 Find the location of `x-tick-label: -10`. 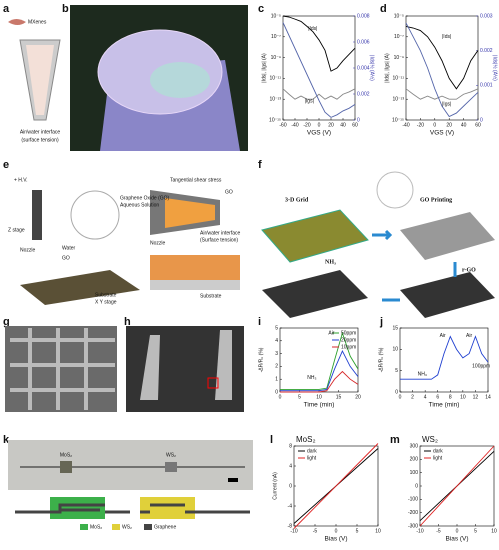

x-tick-label: -10 is located at coordinates (419, 531).